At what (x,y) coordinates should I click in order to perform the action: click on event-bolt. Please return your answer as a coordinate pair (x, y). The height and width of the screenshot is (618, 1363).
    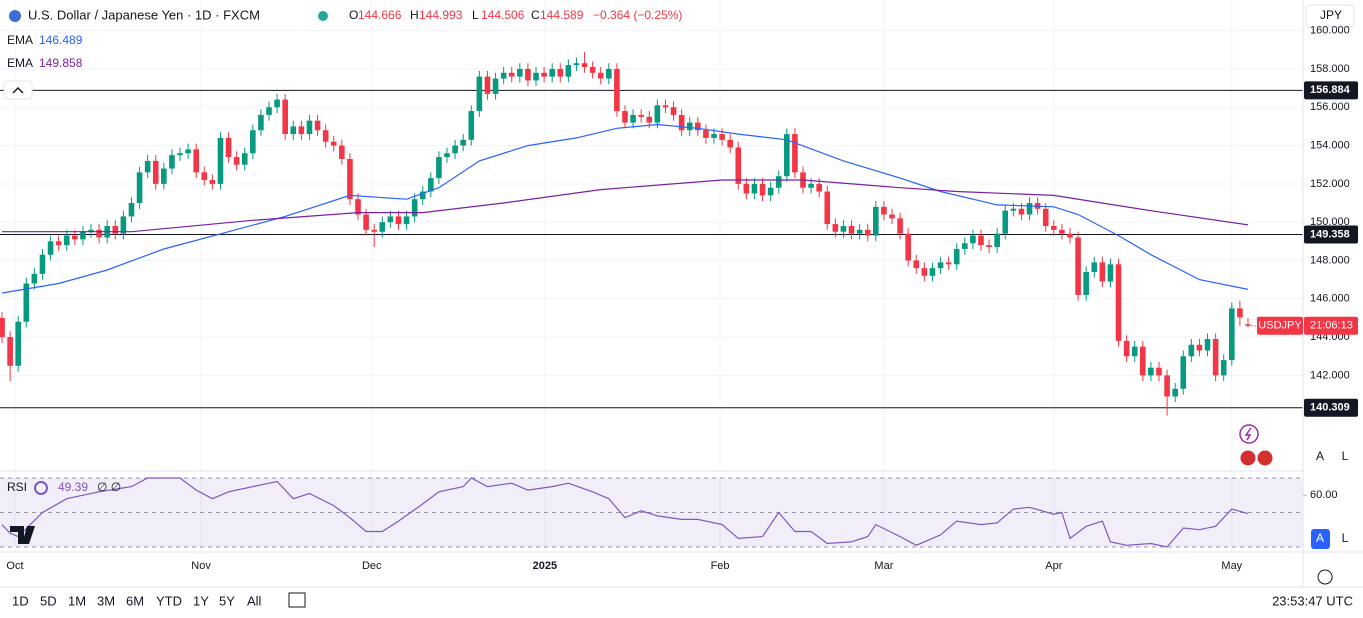
    Looking at the image, I should click on (1248, 434).